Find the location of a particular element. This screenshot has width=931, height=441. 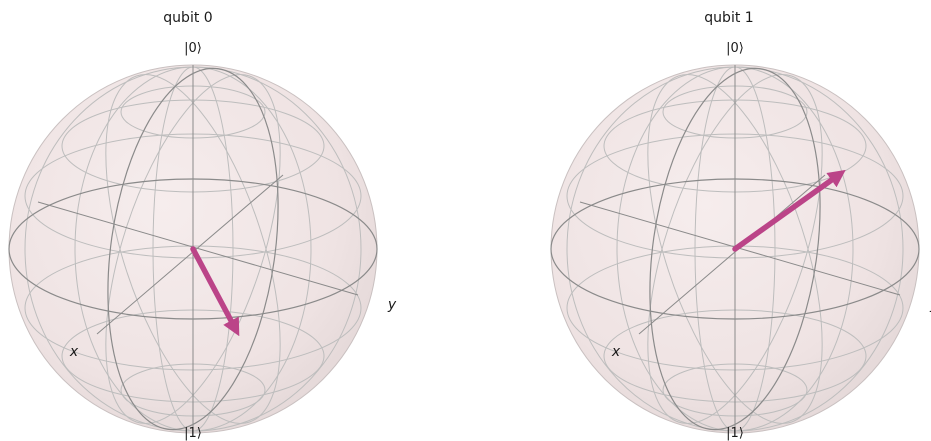

y-axis is located at coordinates (198, 248).